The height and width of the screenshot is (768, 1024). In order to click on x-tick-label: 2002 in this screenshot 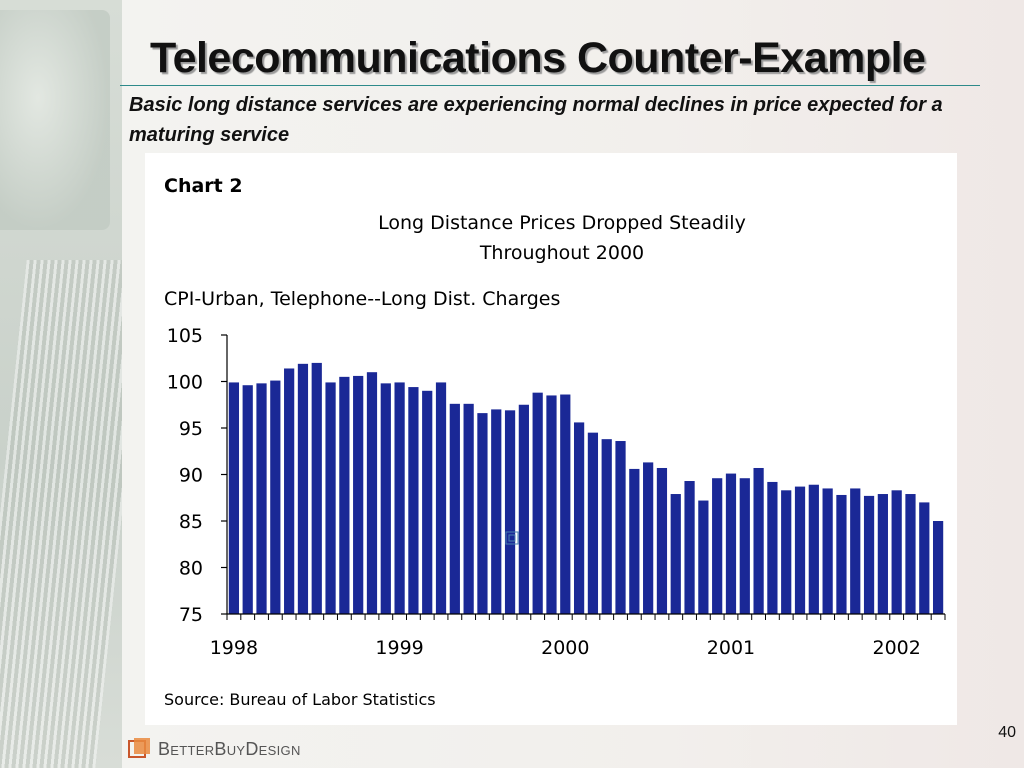, I will do `click(896, 648)`.